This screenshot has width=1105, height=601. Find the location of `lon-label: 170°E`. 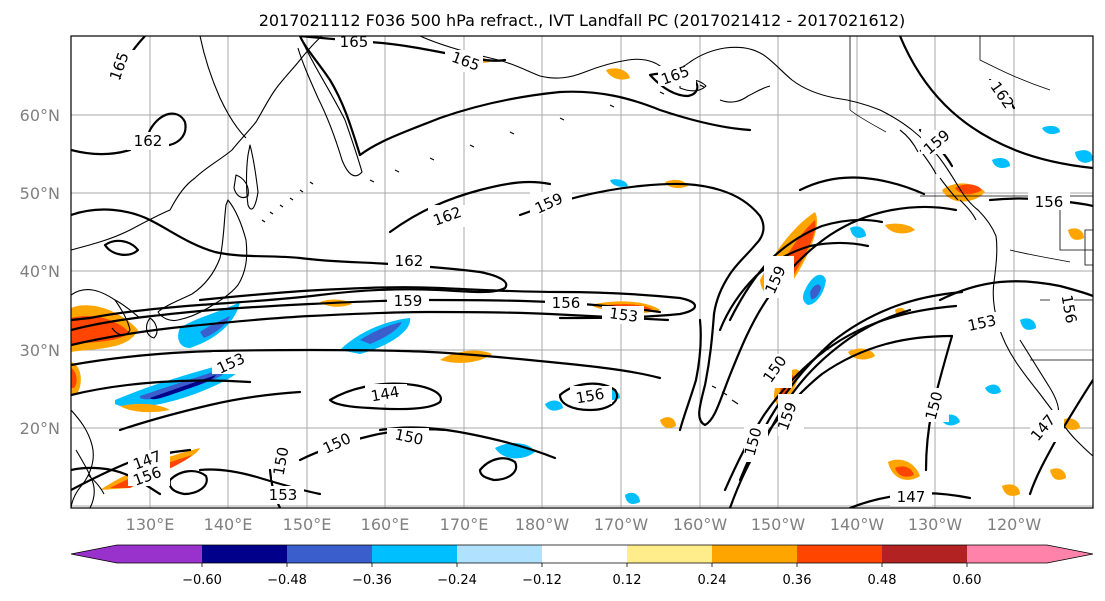

lon-label: 170°E is located at coordinates (464, 524).